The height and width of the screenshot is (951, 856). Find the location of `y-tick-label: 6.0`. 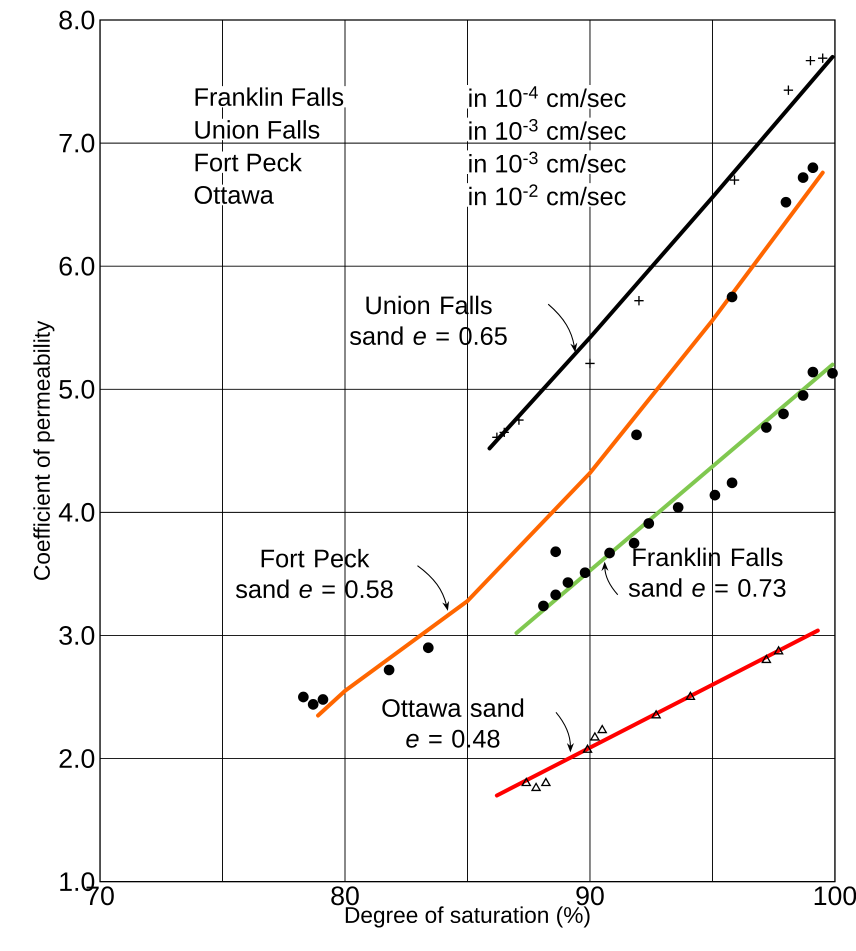

y-tick-label: 6.0 is located at coordinates (76, 266).